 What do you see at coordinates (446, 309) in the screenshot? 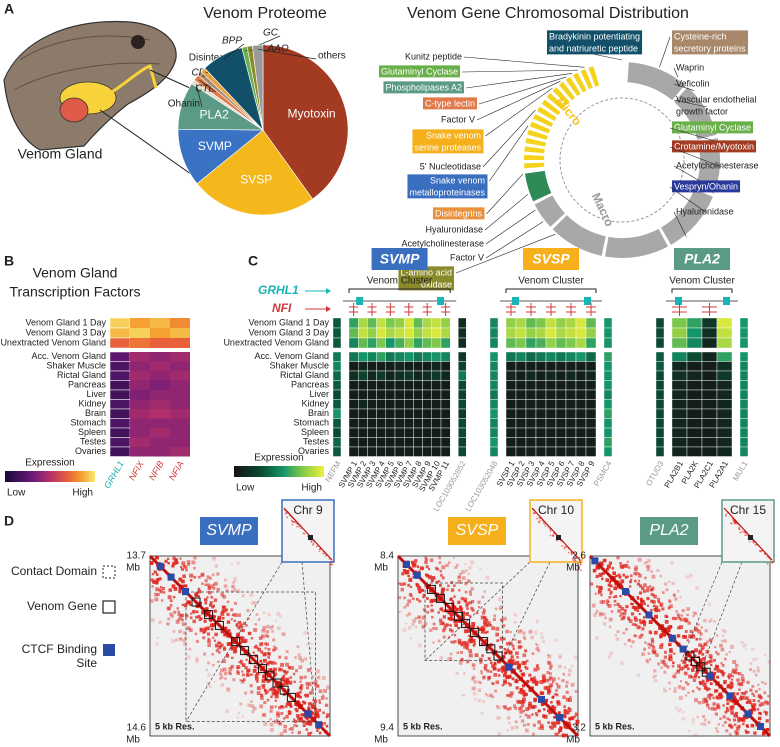
I see `nfi-site` at bounding box center [446, 309].